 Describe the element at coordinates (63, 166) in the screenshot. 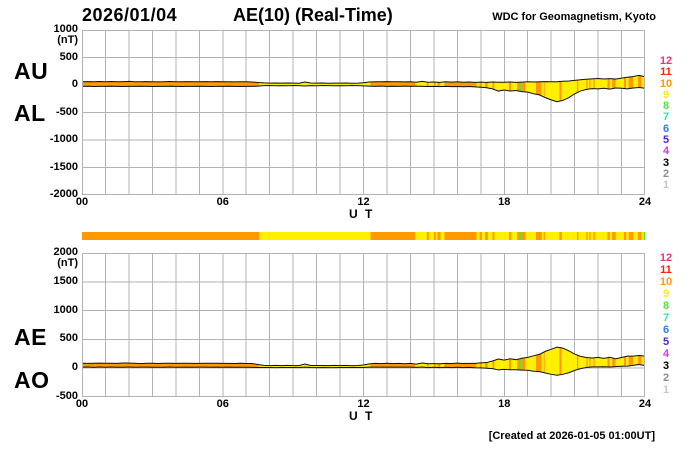

I see `y-tick-label: -1500` at that location.